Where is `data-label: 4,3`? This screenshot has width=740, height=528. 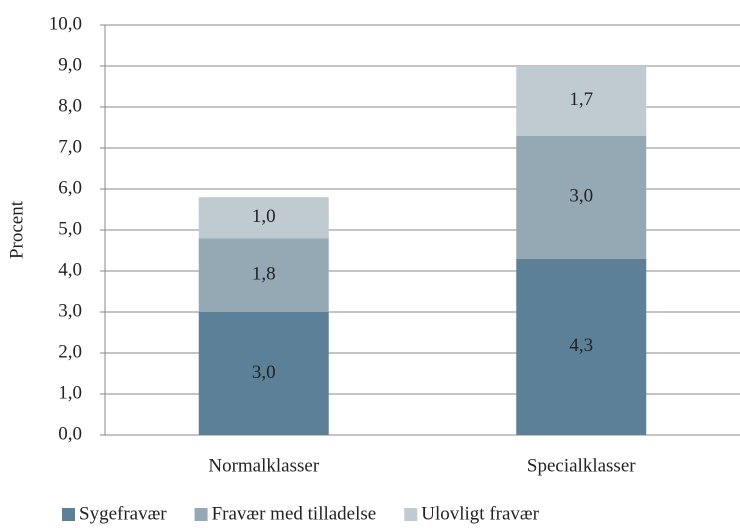
data-label: 4,3 is located at coordinates (581, 345).